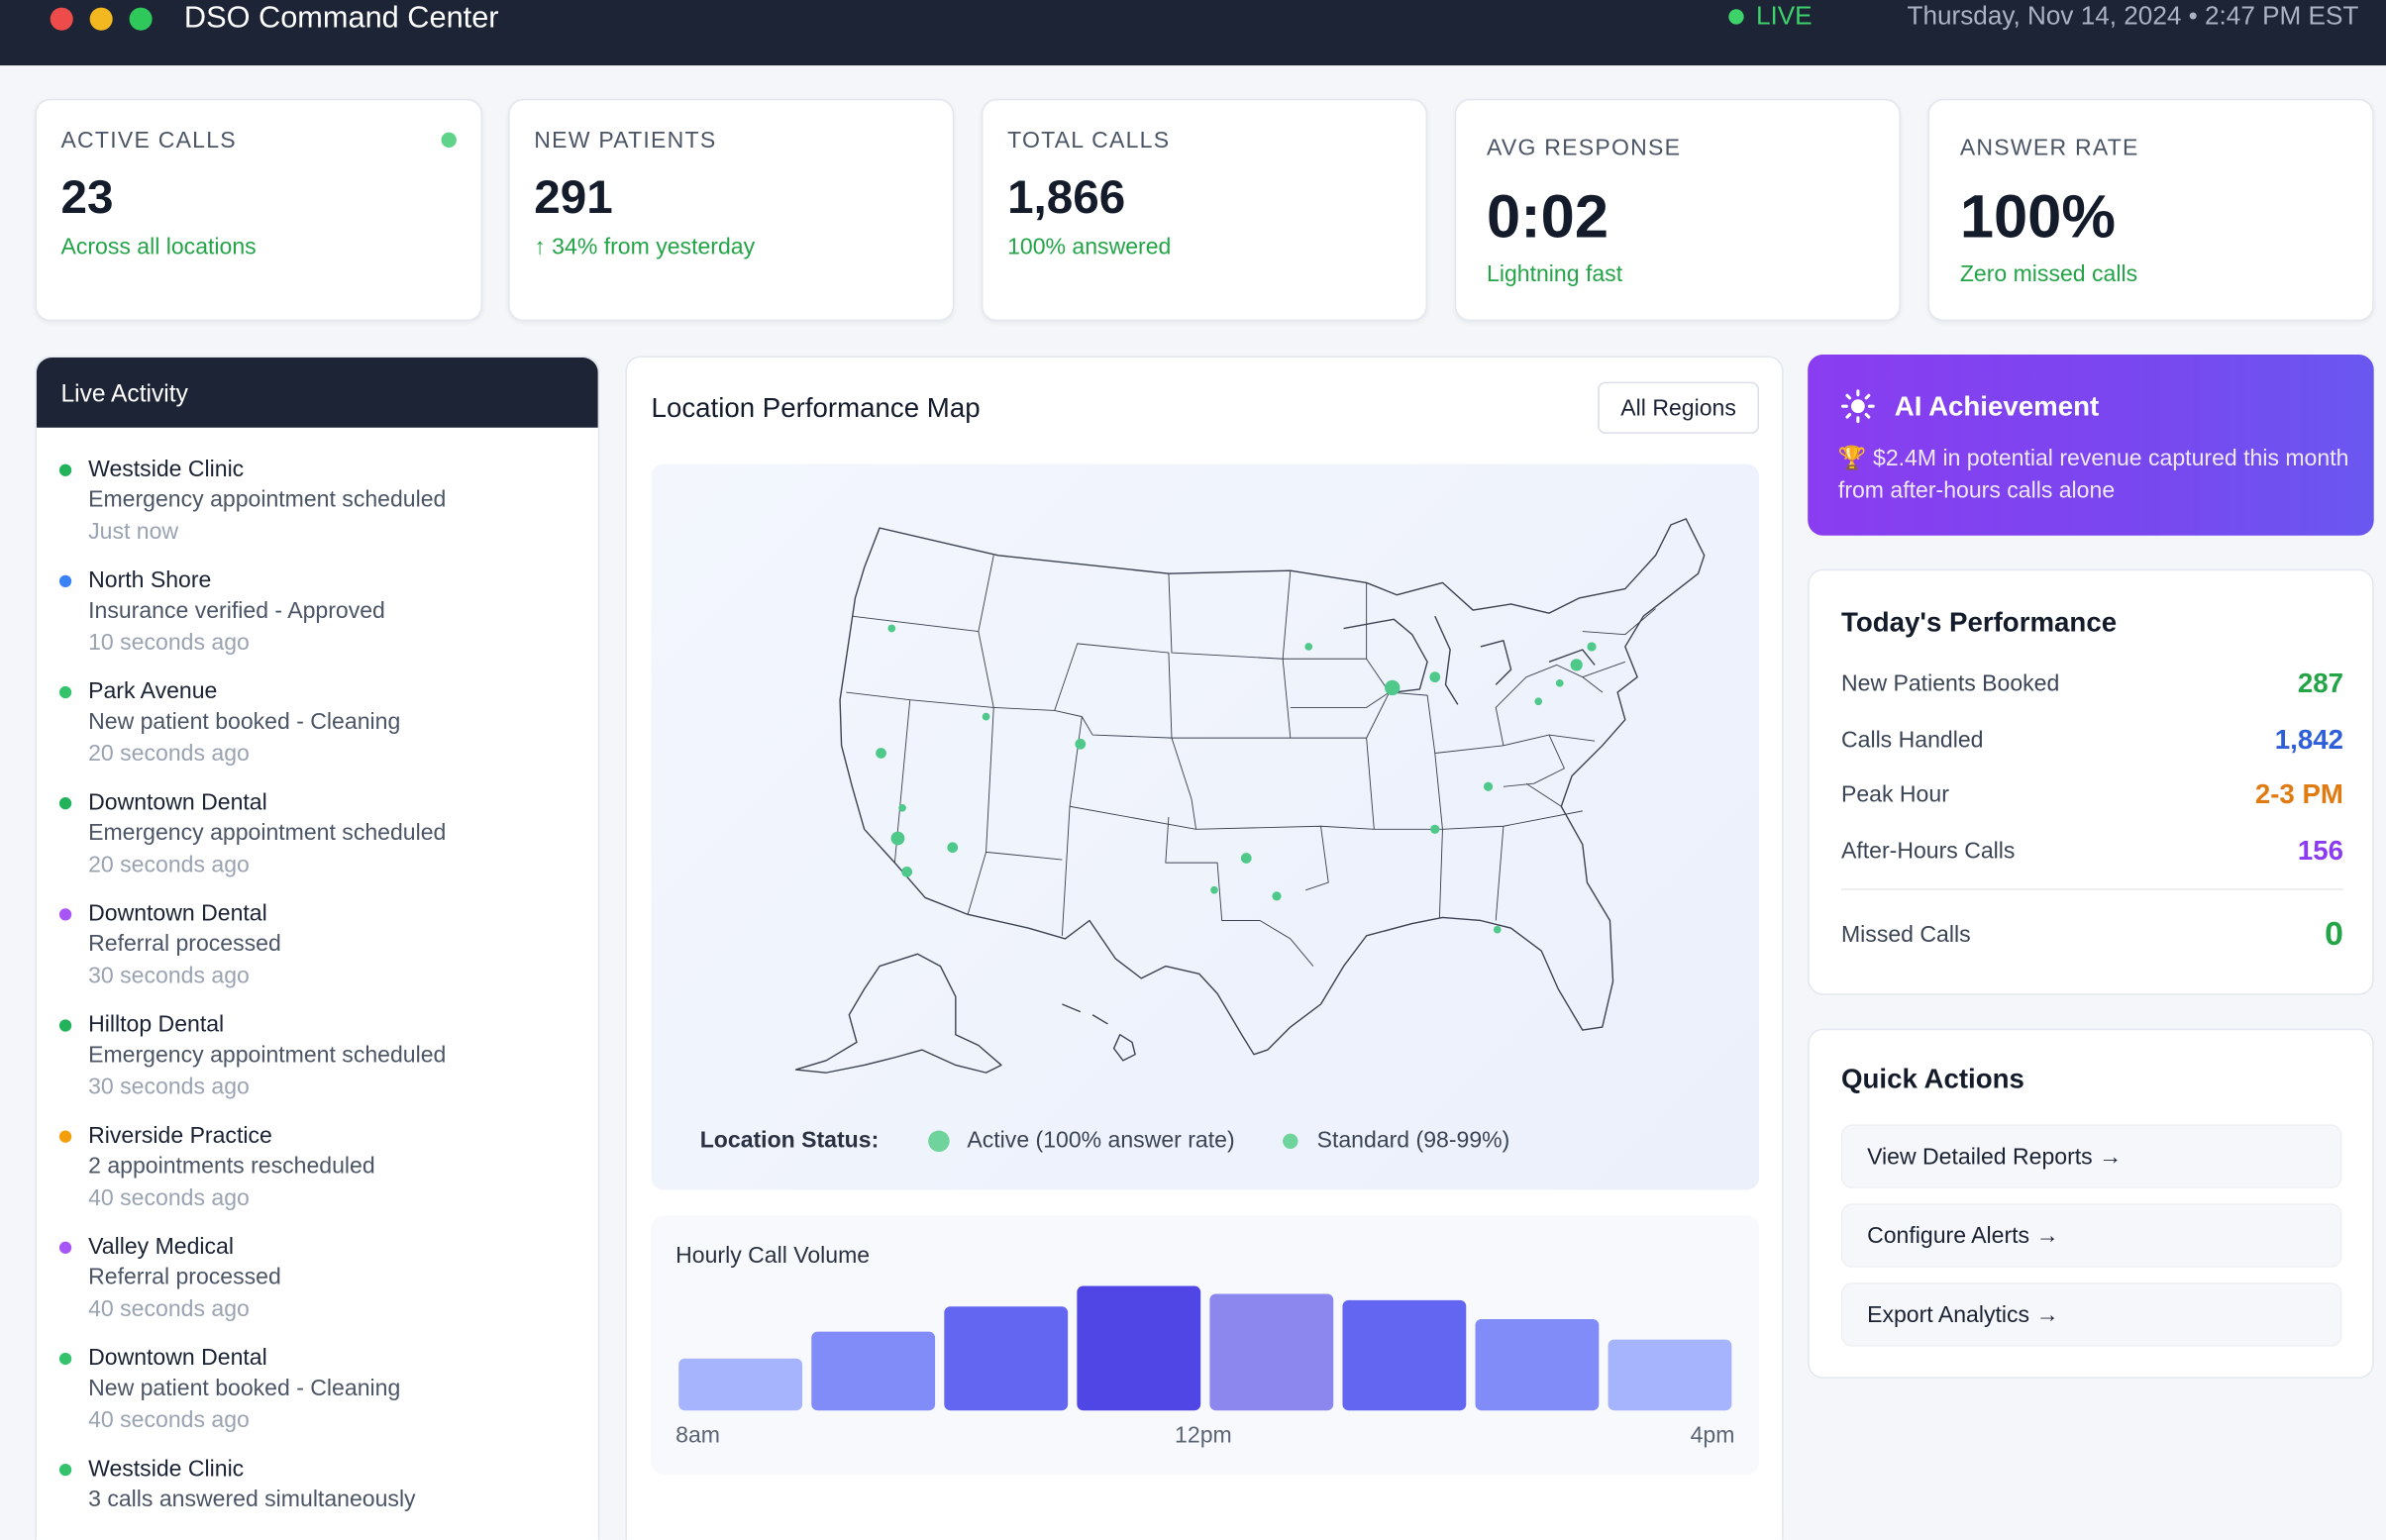 This screenshot has height=1540, width=2386. What do you see at coordinates (2091, 1315) in the screenshot?
I see `export-analytics-button: Export Analytics →` at bounding box center [2091, 1315].